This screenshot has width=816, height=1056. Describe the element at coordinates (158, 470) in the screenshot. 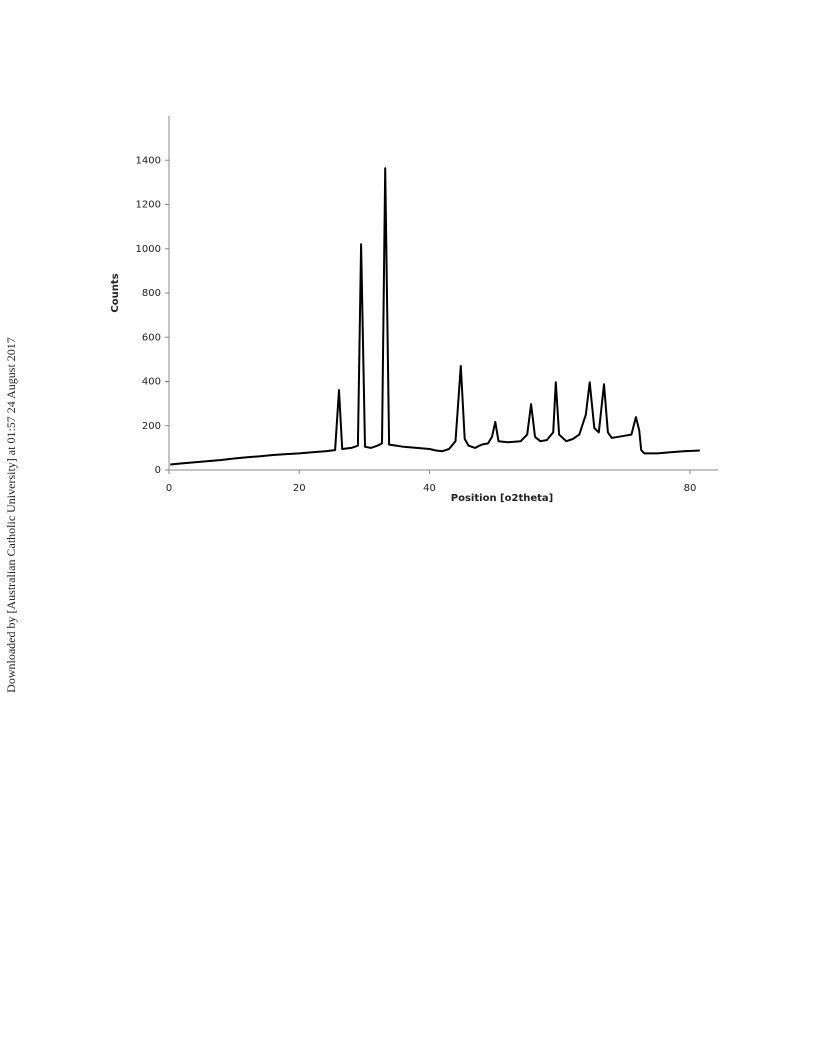

I see `y-tick-label: 0` at that location.